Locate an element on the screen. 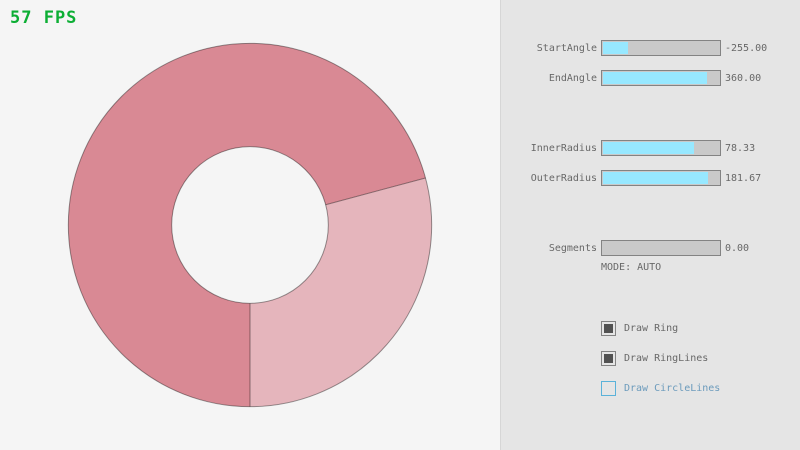  endangle-slider is located at coordinates (661, 78).